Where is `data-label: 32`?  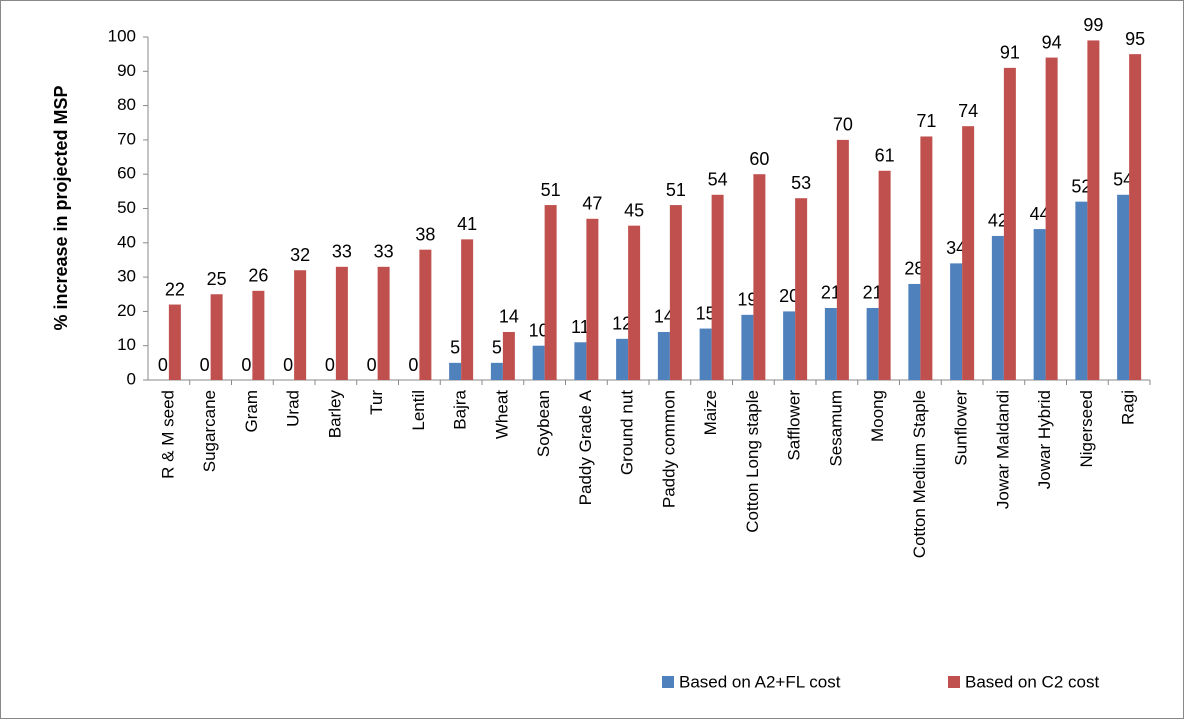 data-label: 32 is located at coordinates (300, 255).